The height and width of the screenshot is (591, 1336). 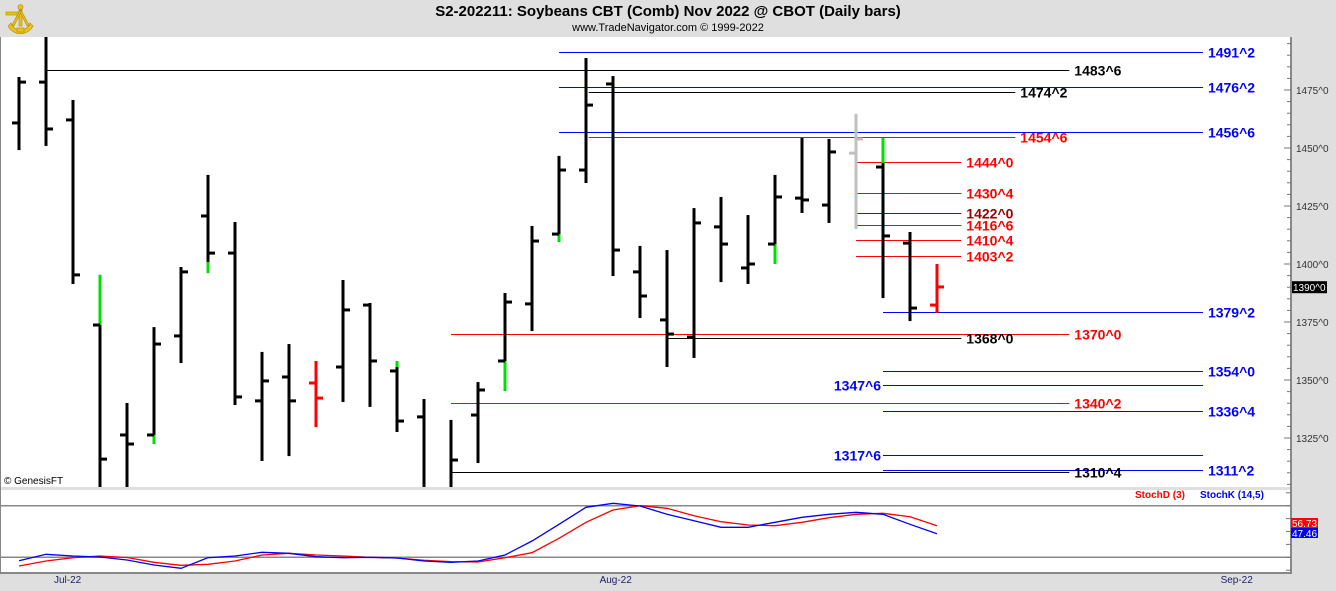 What do you see at coordinates (1097, 404) in the screenshot?
I see `level-label: 1340^2` at bounding box center [1097, 404].